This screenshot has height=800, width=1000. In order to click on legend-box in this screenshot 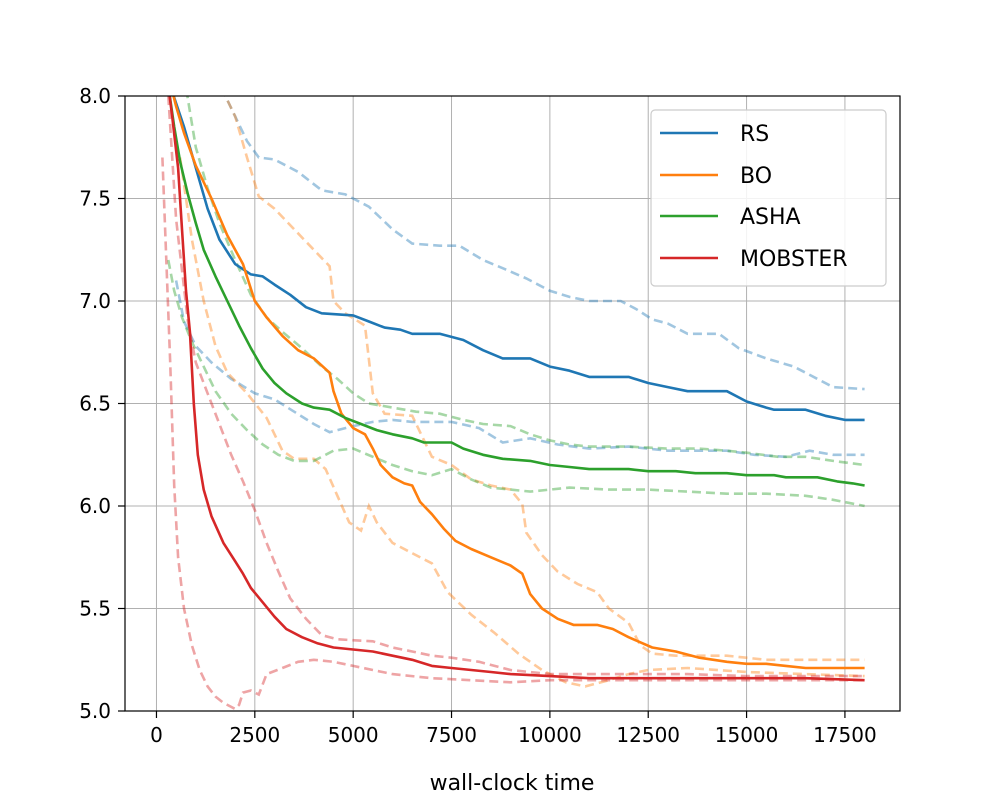, I will do `click(768, 198)`.